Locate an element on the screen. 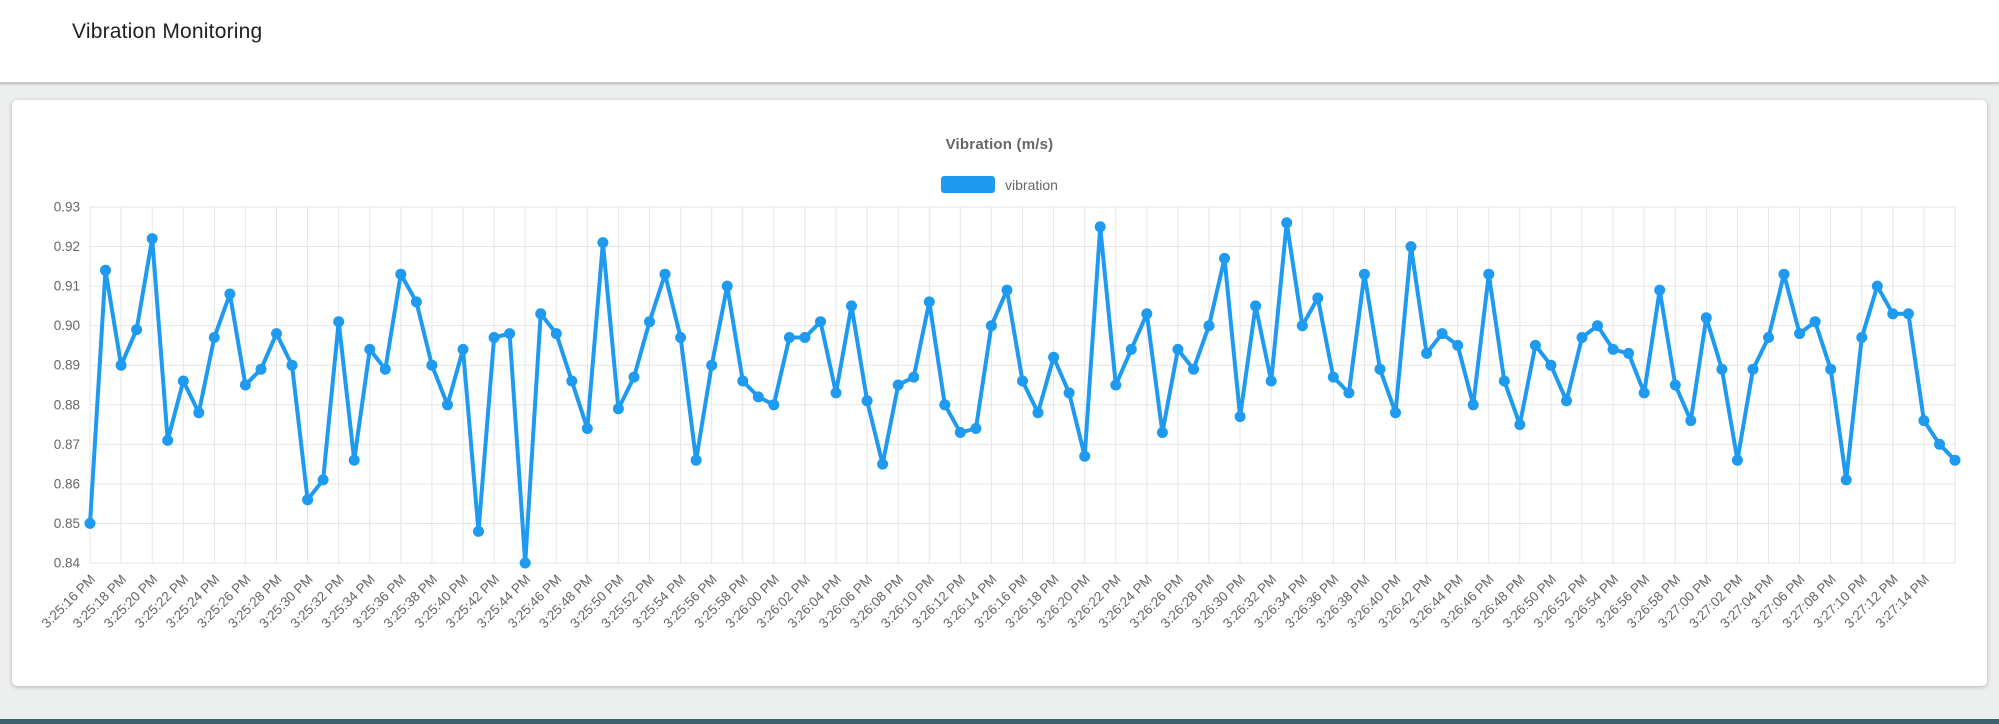 Image resolution: width=1999 pixels, height=724 pixels. svg-text: 0.92 is located at coordinates (67, 246).